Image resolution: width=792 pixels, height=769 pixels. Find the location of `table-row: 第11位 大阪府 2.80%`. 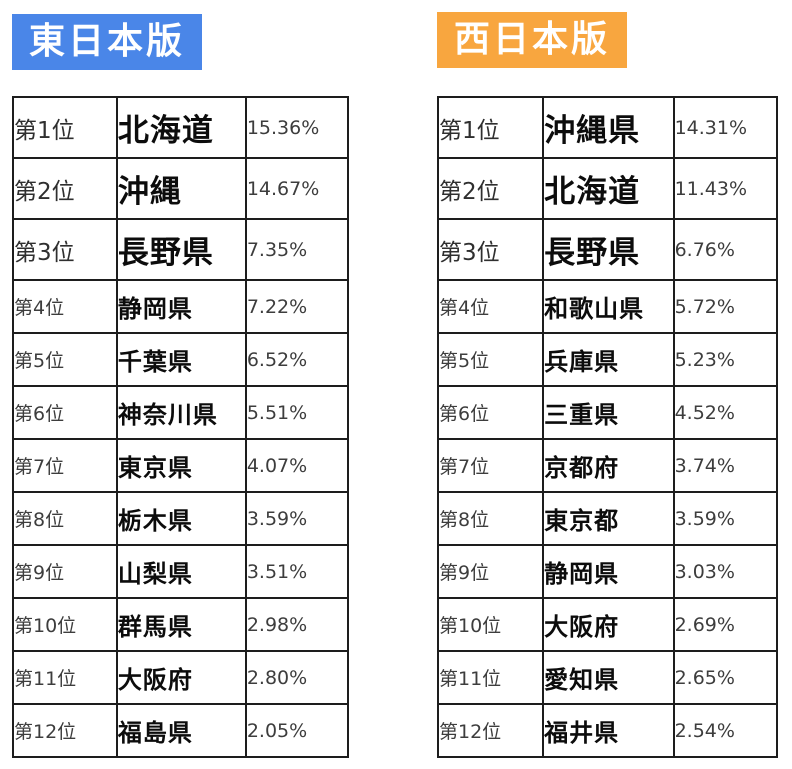

table-row: 第11位 大阪府 2.80% is located at coordinates (181, 677).